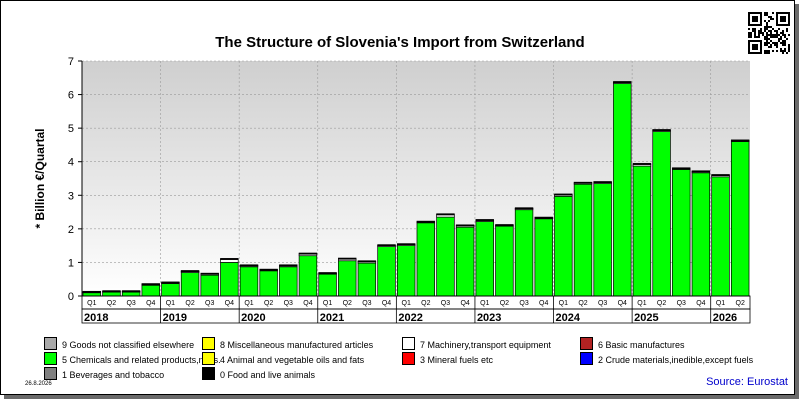  What do you see at coordinates (568, 318) in the screenshot?
I see `year-label: 2024` at bounding box center [568, 318].